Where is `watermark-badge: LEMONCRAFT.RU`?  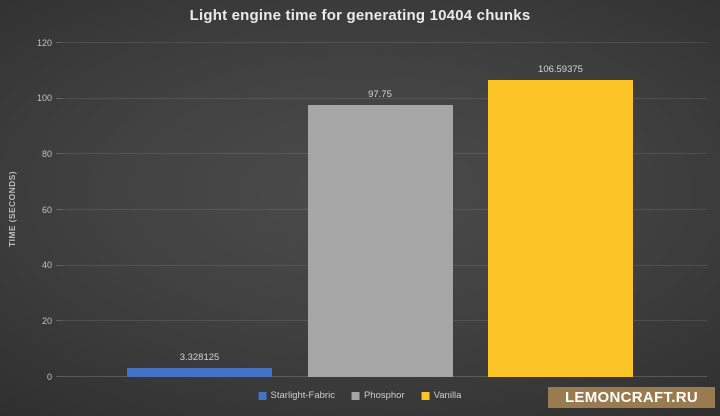
watermark-badge: LEMONCRAFT.RU is located at coordinates (631, 397).